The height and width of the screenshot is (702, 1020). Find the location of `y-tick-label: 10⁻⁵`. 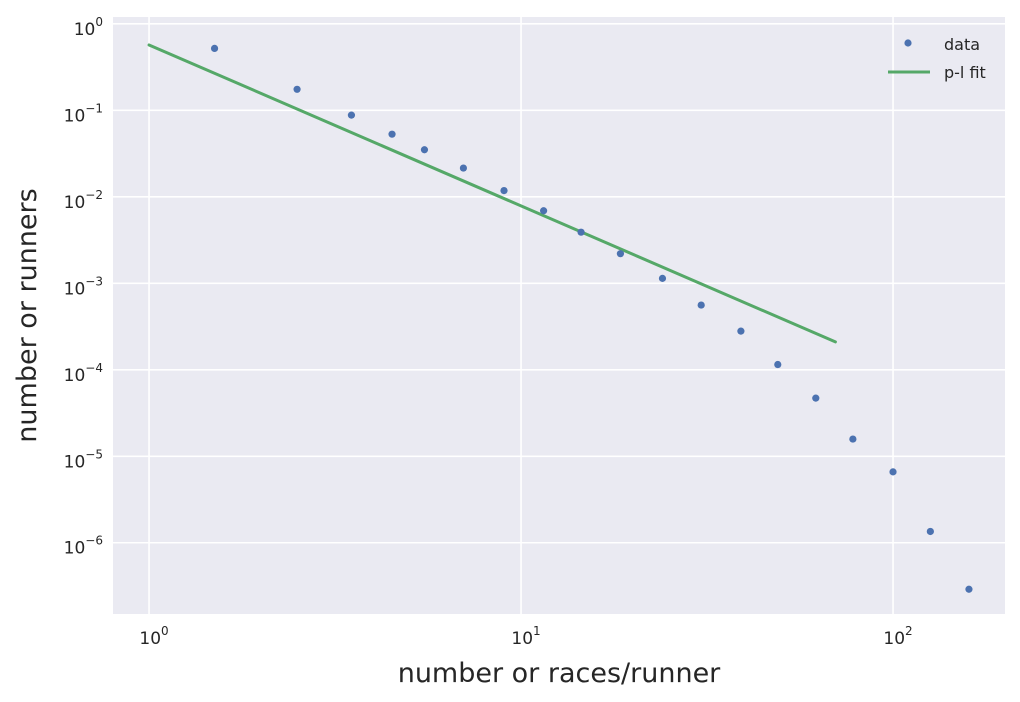

y-tick-label: 10⁻⁵ is located at coordinates (83, 459).